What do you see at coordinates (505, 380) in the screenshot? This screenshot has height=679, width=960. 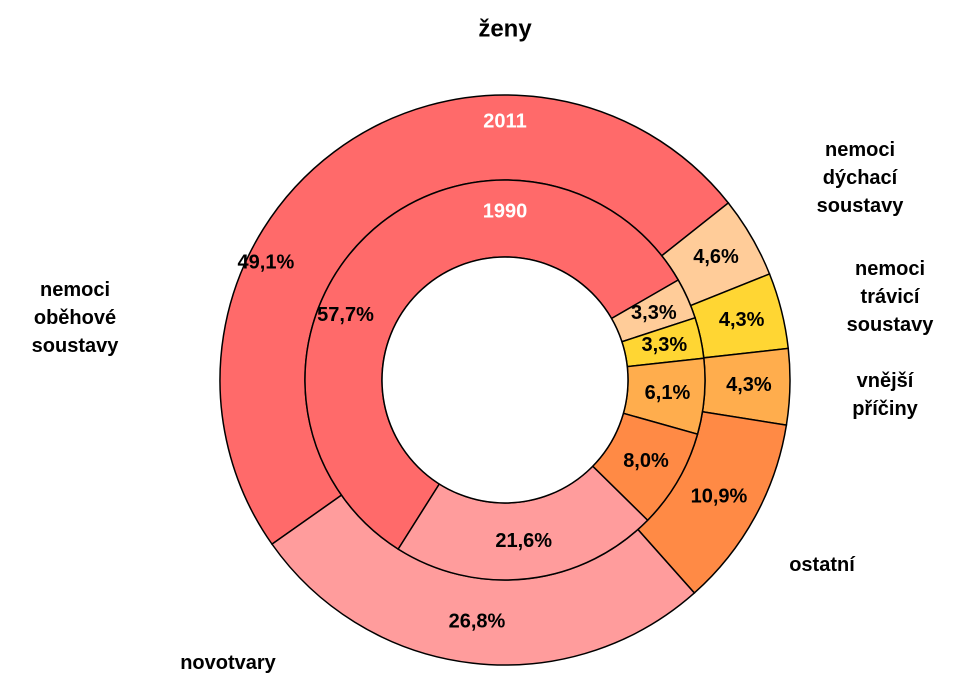 I see `hole` at bounding box center [505, 380].